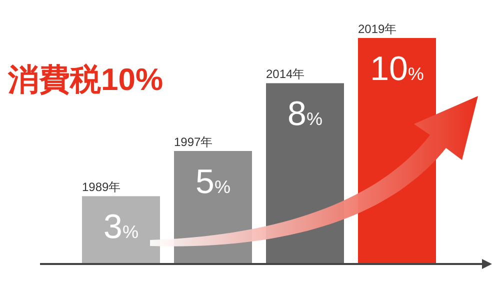 This screenshot has width=500, height=286. I want to click on data-label: 10%, so click(397, 69).